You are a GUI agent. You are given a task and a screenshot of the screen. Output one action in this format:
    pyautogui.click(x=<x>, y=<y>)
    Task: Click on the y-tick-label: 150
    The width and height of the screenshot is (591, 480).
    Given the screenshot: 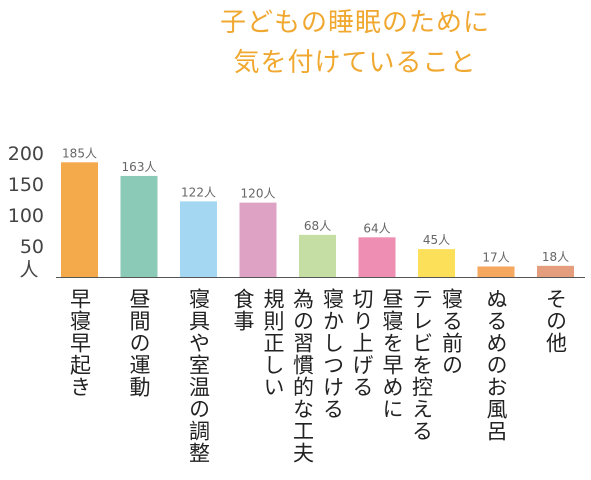 What is the action you would take?
    pyautogui.click(x=26, y=185)
    